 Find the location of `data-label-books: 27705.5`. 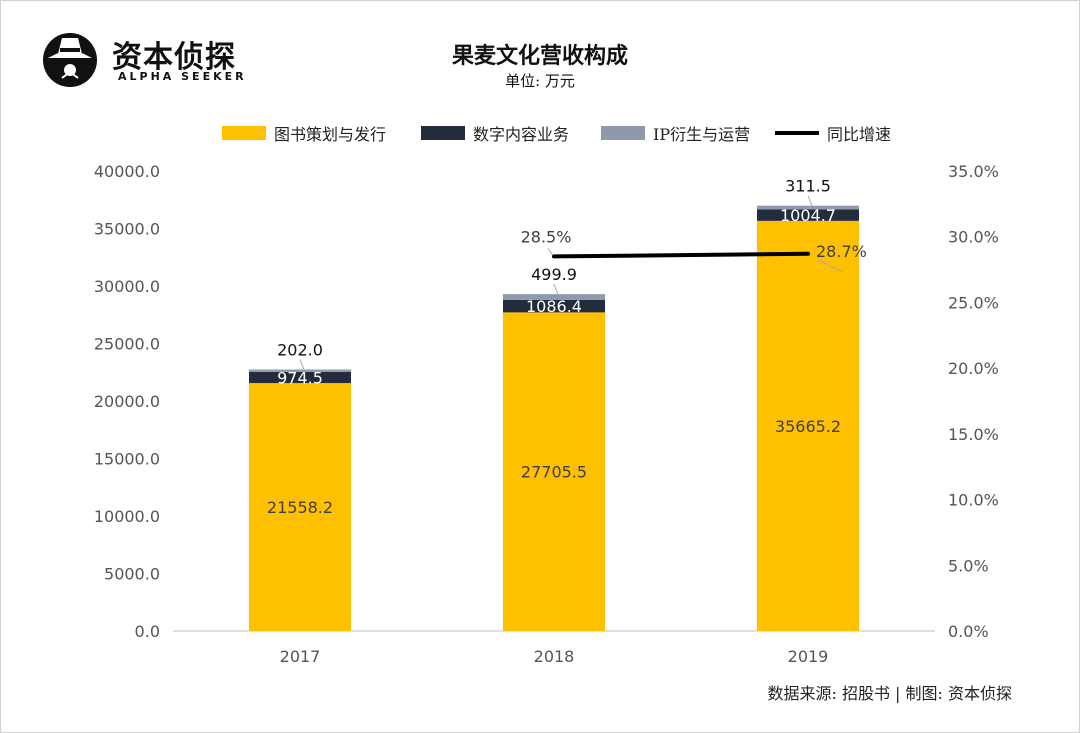

data-label-books: 27705.5 is located at coordinates (554, 472).